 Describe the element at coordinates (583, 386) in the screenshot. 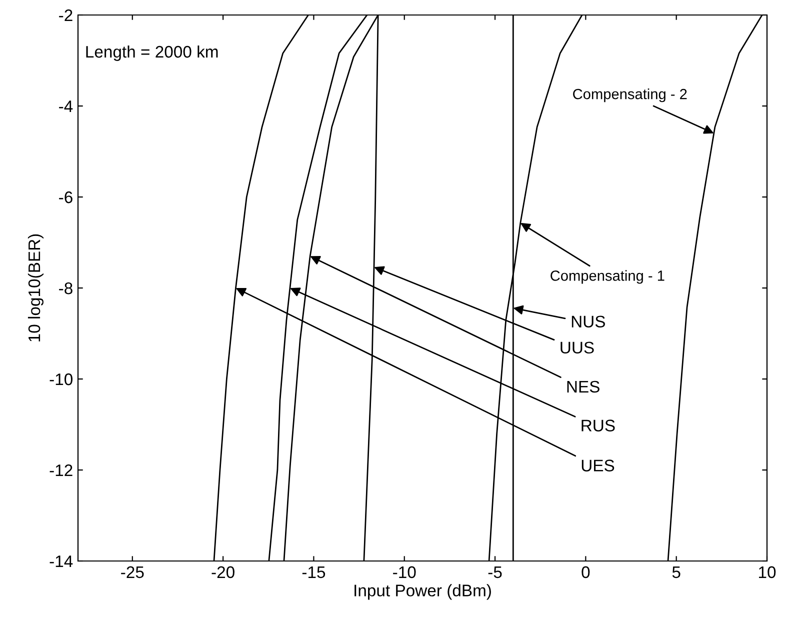

I see `annotation: NES` at that location.